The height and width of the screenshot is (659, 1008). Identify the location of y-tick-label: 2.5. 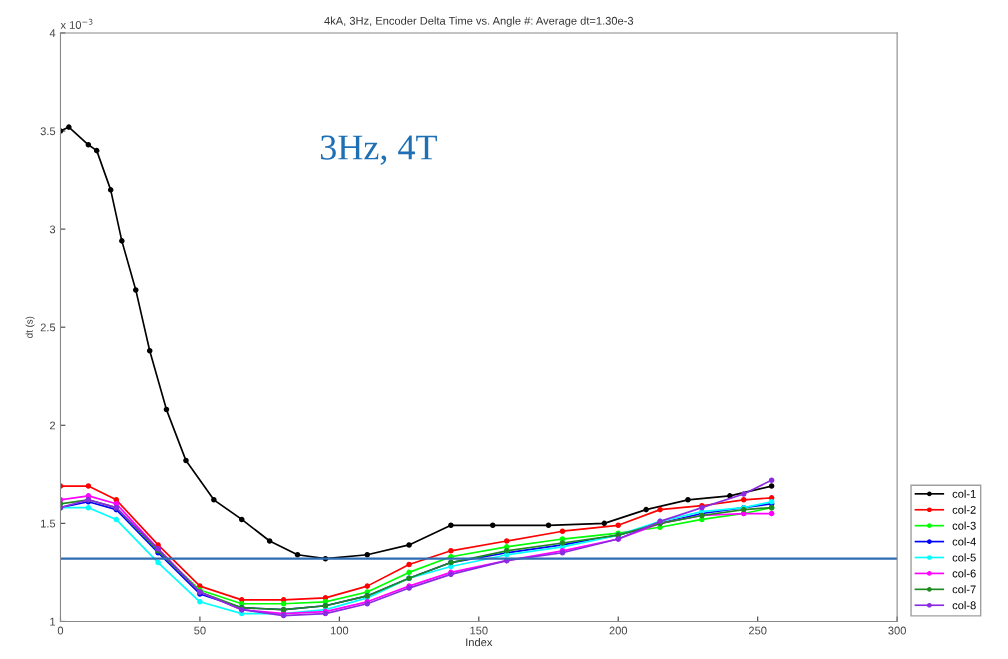
(48, 327).